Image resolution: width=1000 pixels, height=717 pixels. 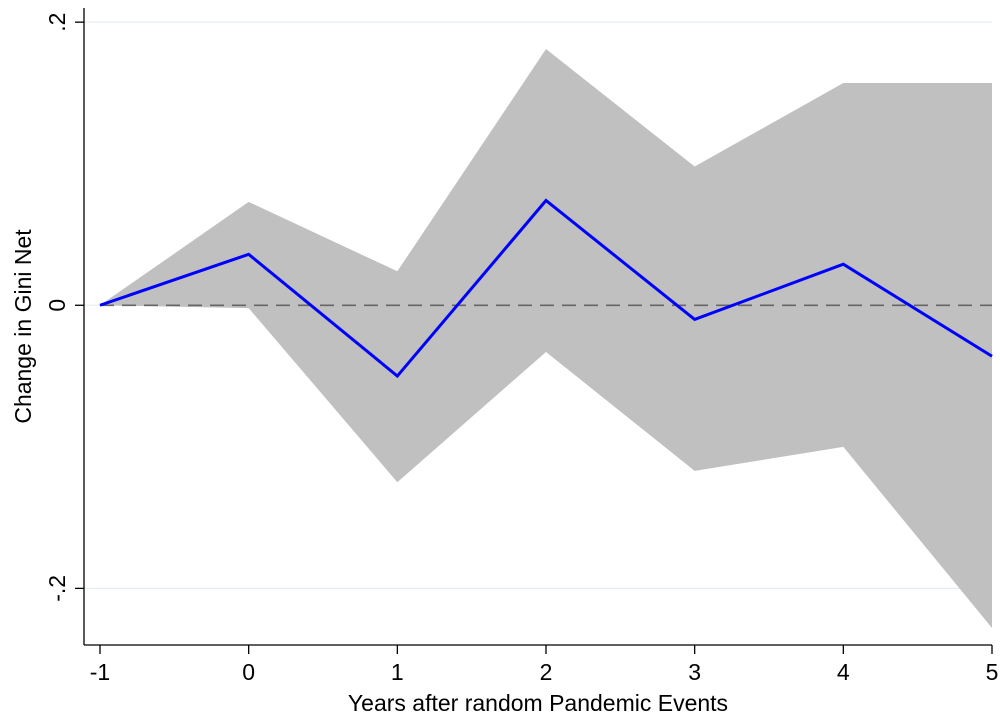 What do you see at coordinates (57, 588) in the screenshot?
I see `y-tick-label: -.2` at bounding box center [57, 588].